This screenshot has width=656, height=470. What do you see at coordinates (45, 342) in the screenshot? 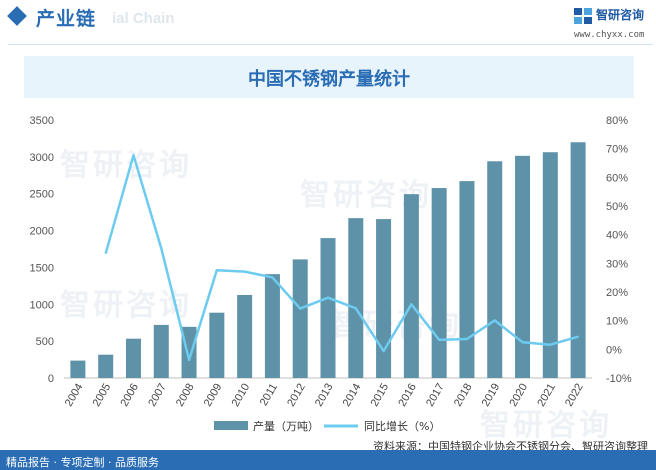
I see `y-left-tick-label: 500` at bounding box center [45, 342].